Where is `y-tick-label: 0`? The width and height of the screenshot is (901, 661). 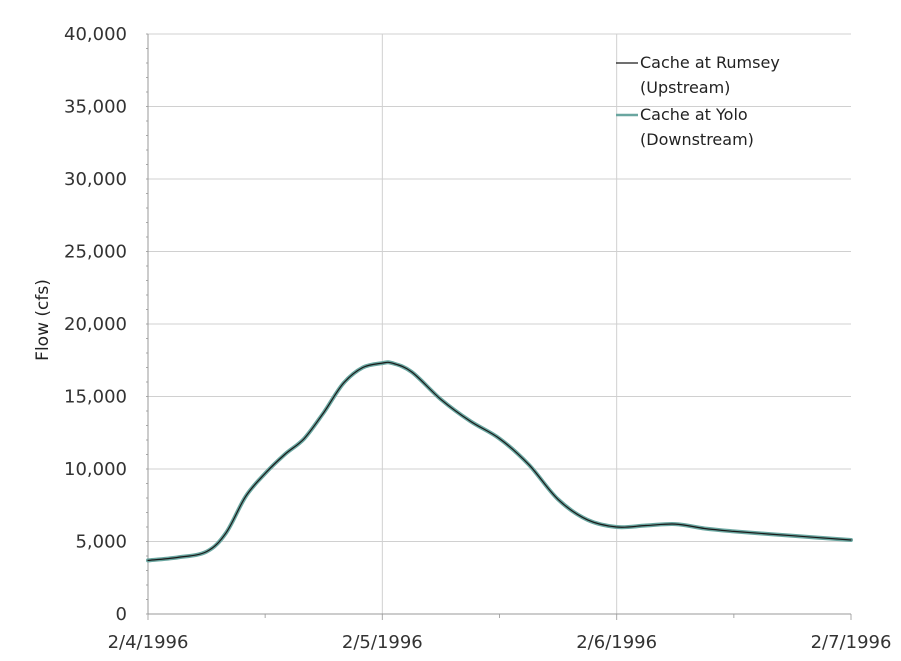 y-tick-label: 0 is located at coordinates (121, 614).